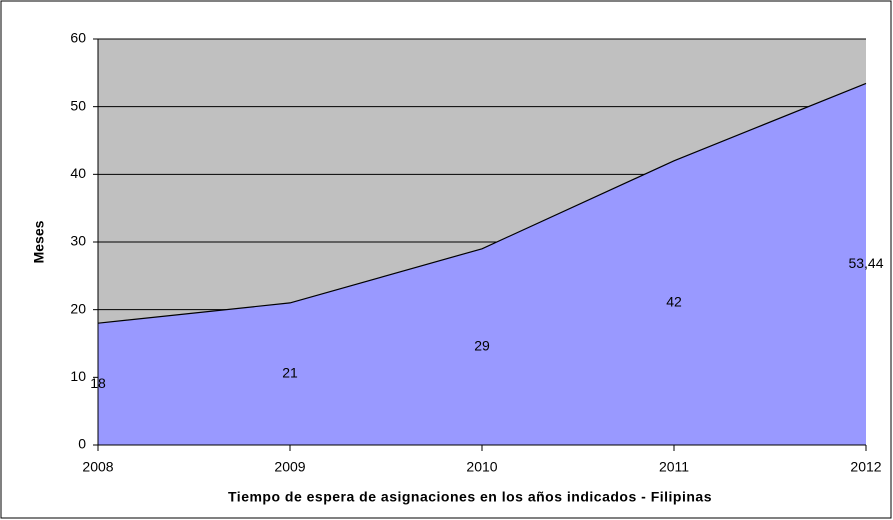 The height and width of the screenshot is (520, 893). I want to click on data-label: 18, so click(98, 383).